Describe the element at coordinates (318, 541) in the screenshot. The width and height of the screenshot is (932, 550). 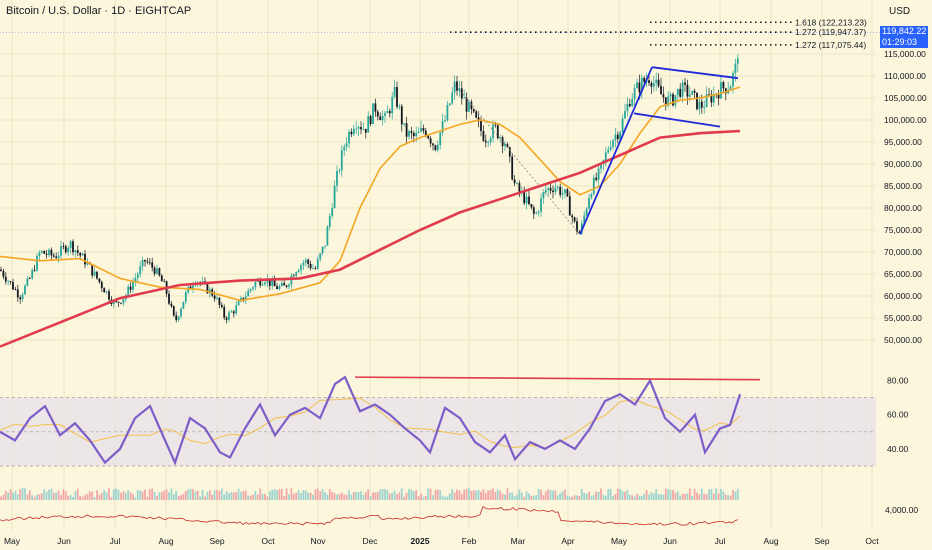
I see `time-tick-label: Nov` at that location.